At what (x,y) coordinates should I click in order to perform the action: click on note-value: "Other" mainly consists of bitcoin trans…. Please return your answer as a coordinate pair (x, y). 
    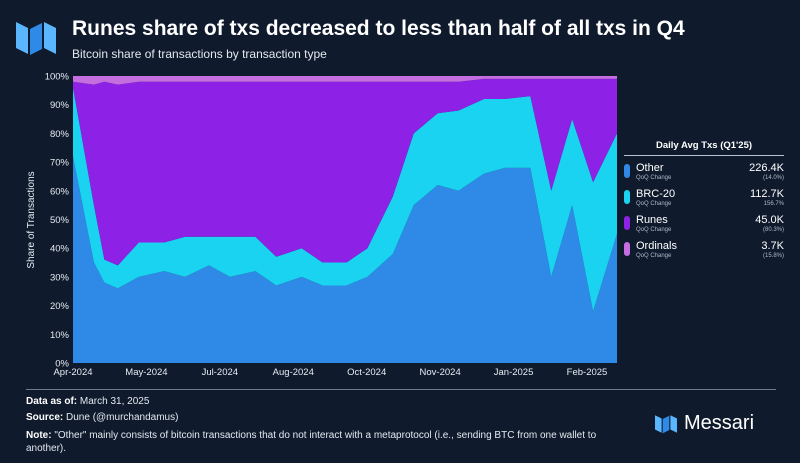
    Looking at the image, I should click on (311, 442).